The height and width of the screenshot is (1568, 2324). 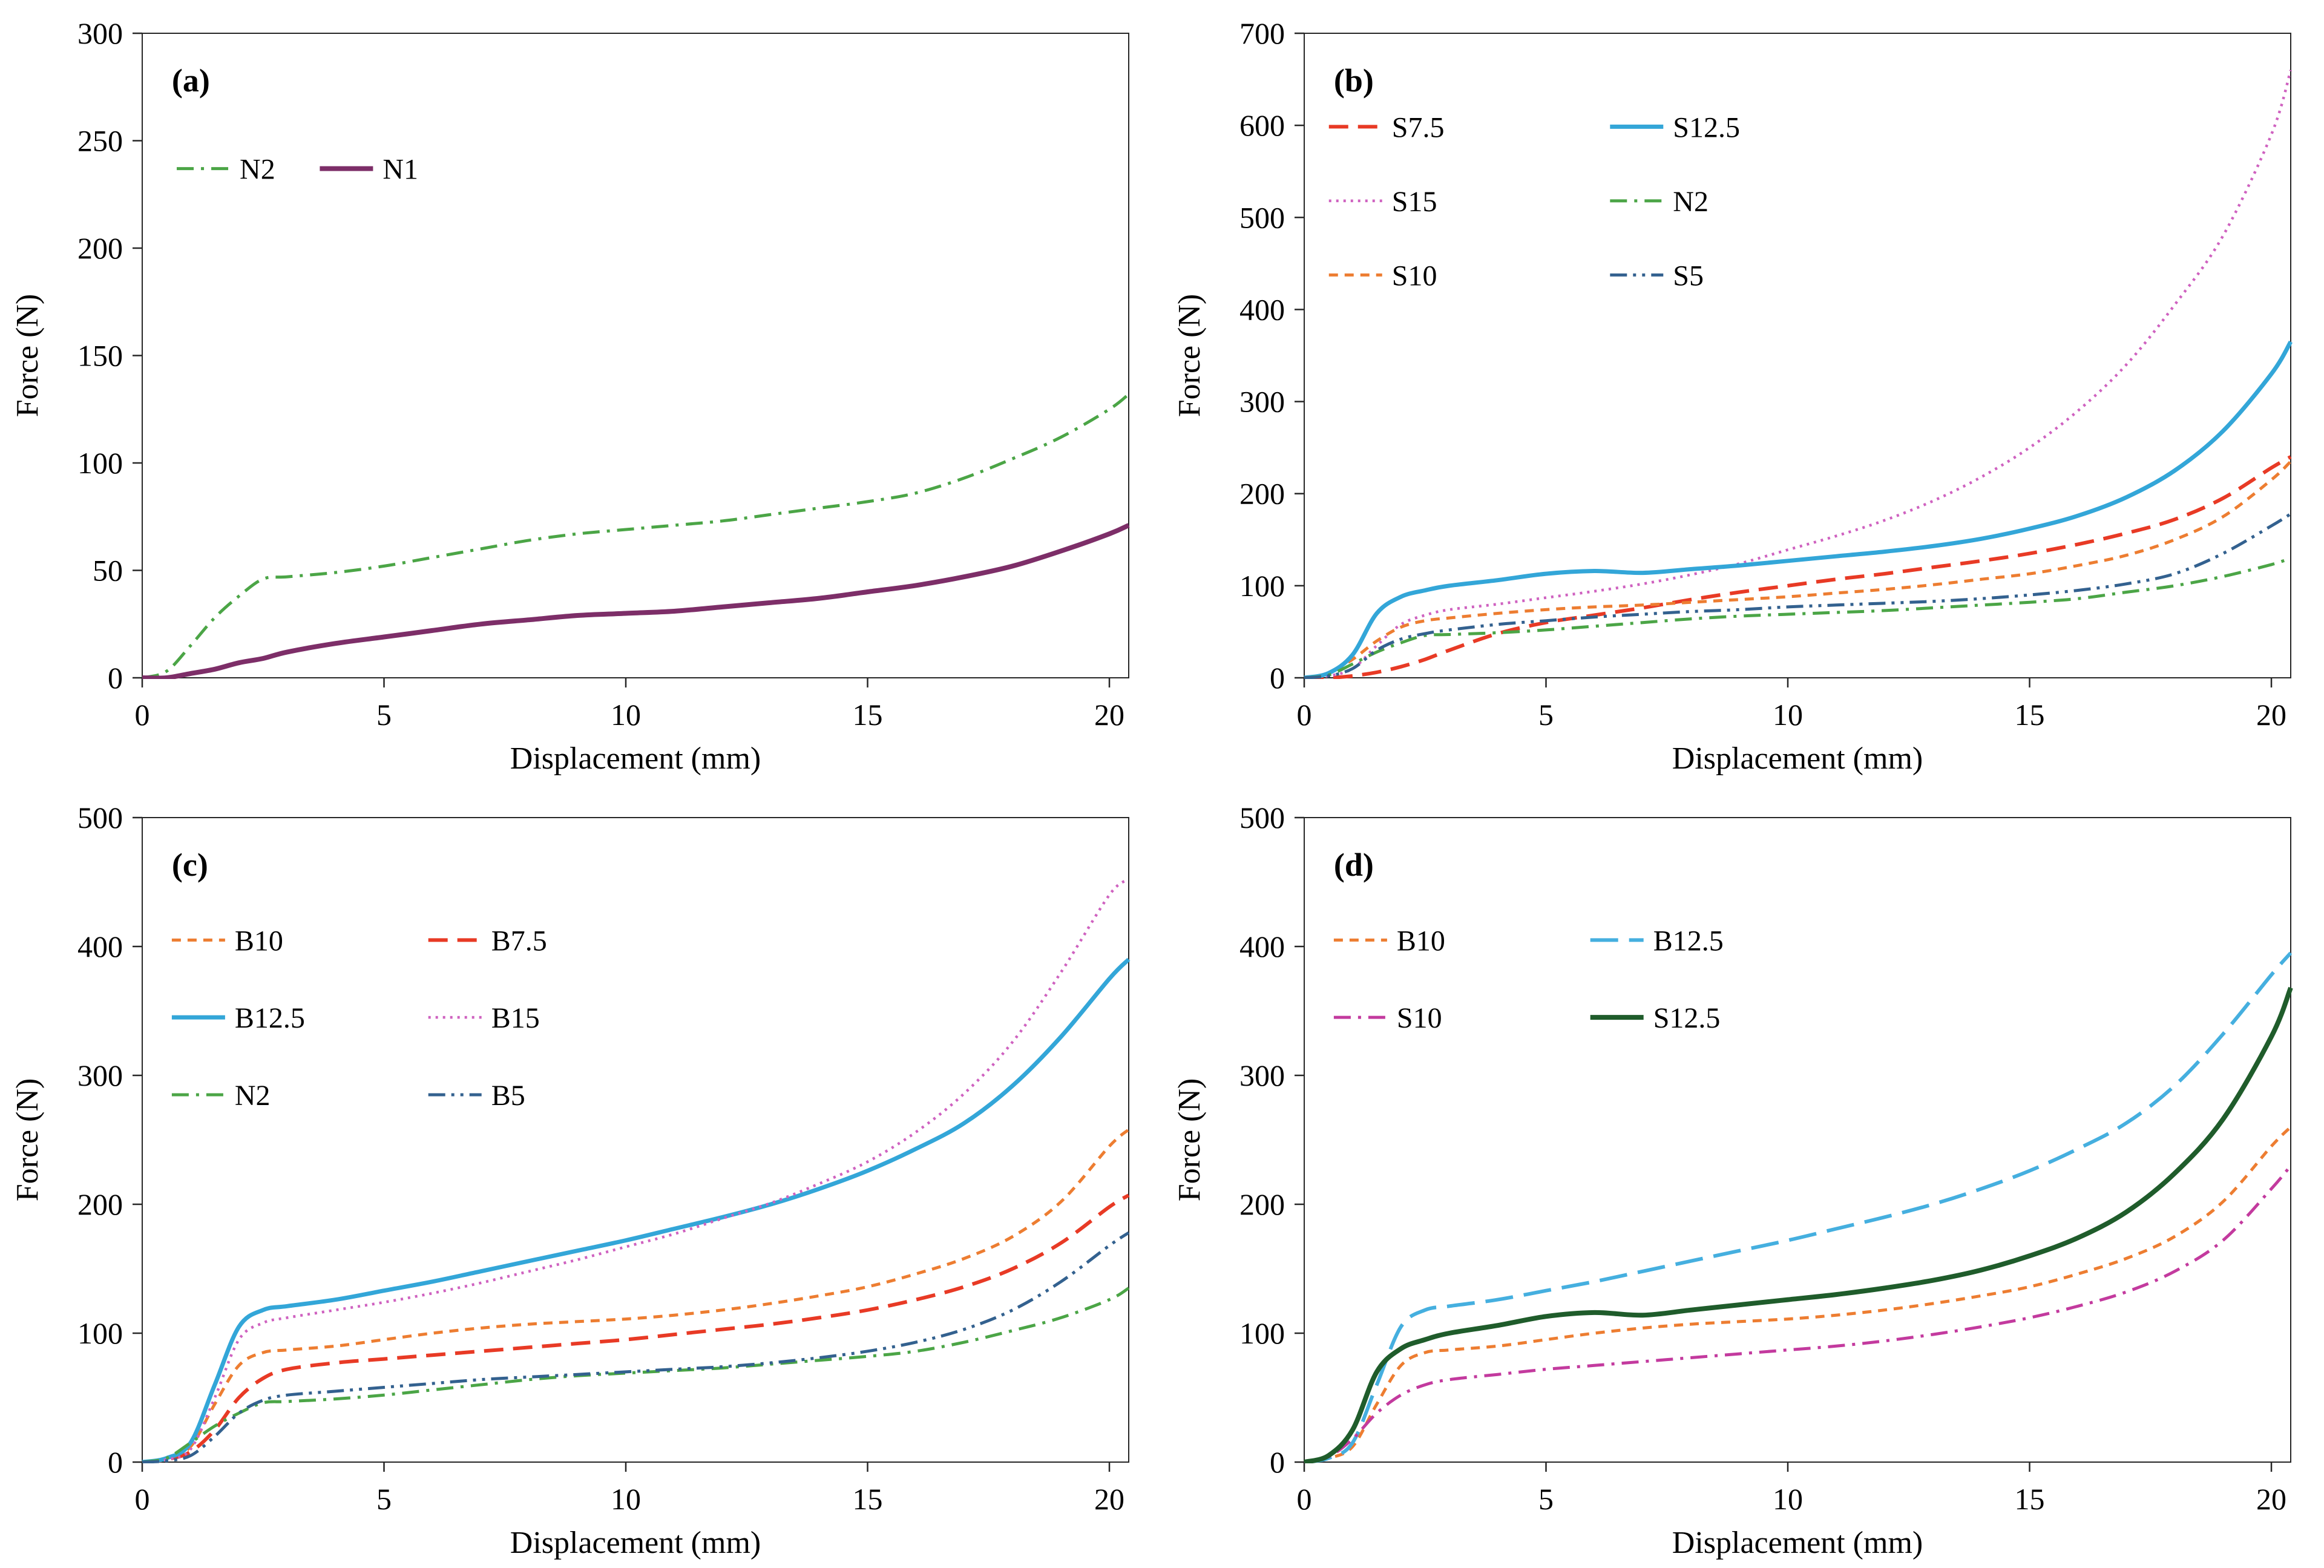 What do you see at coordinates (100, 141) in the screenshot?
I see `y-tick-label: 250` at bounding box center [100, 141].